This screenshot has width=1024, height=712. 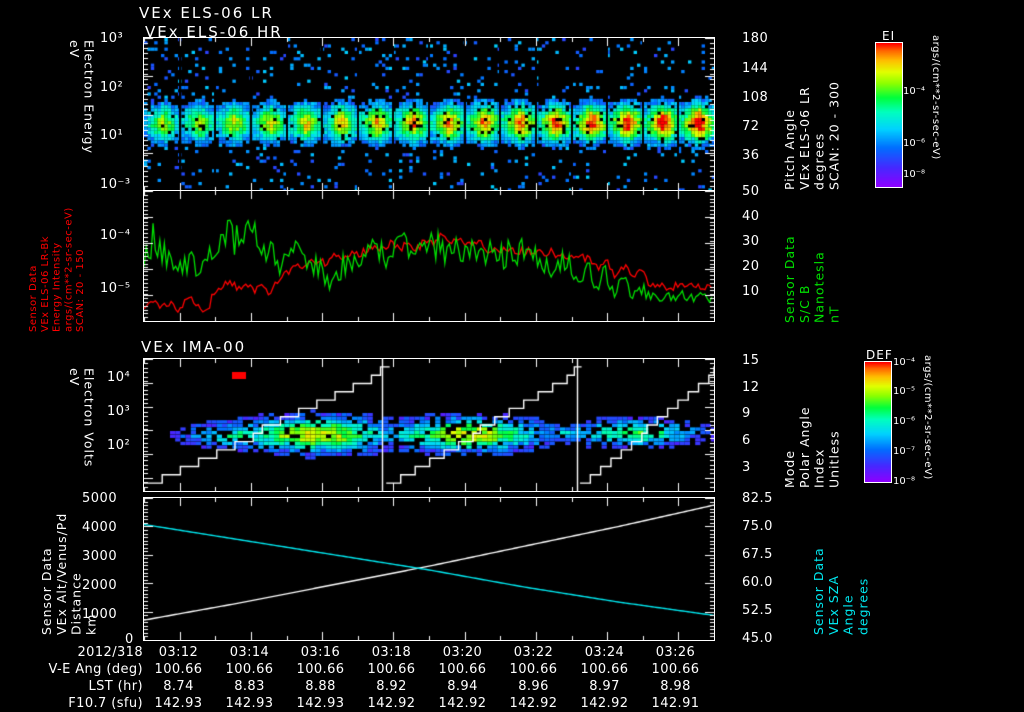 What do you see at coordinates (249, 669) in the screenshot?
I see `cell-veang-1: 100.66` at bounding box center [249, 669].